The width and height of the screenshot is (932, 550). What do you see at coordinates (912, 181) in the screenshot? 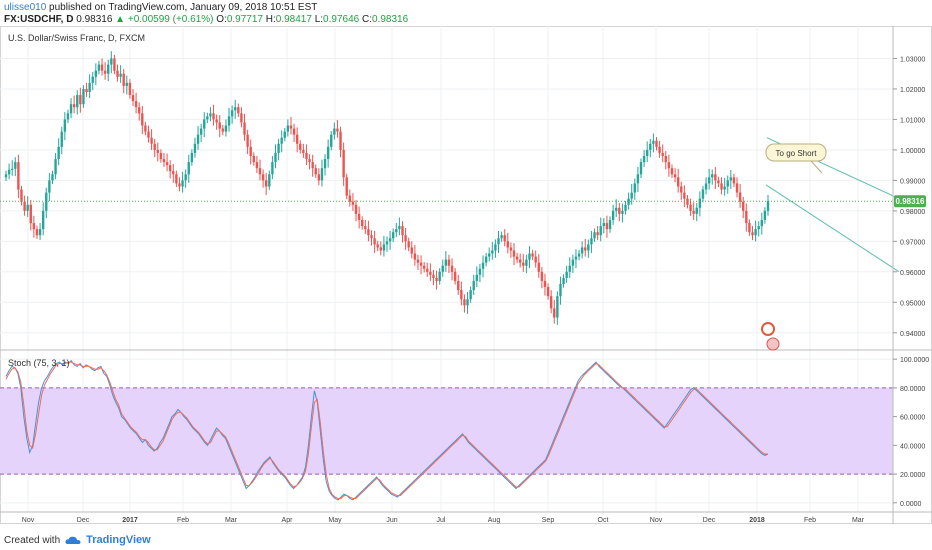
I see `price-tick-label: 0.99000` at bounding box center [912, 181].